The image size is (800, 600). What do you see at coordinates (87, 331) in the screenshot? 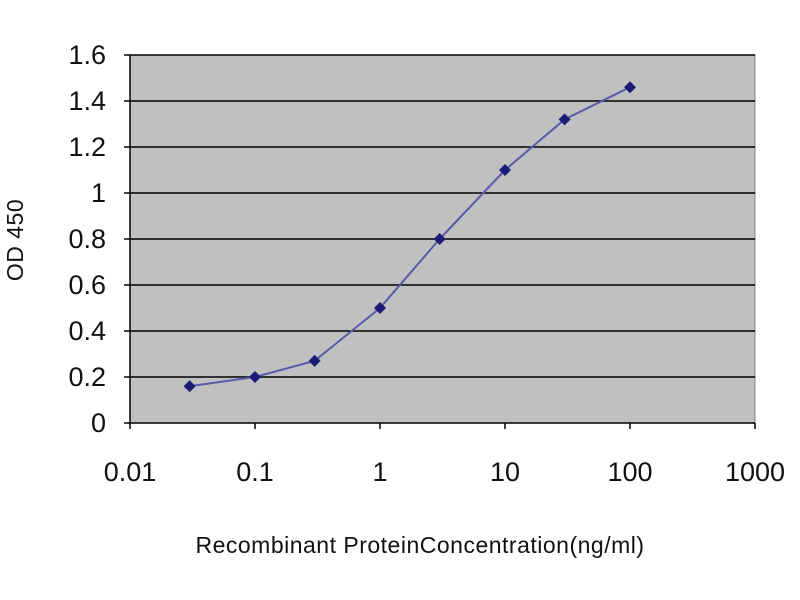
I see `y-tick-label: 0.4` at bounding box center [87, 331].